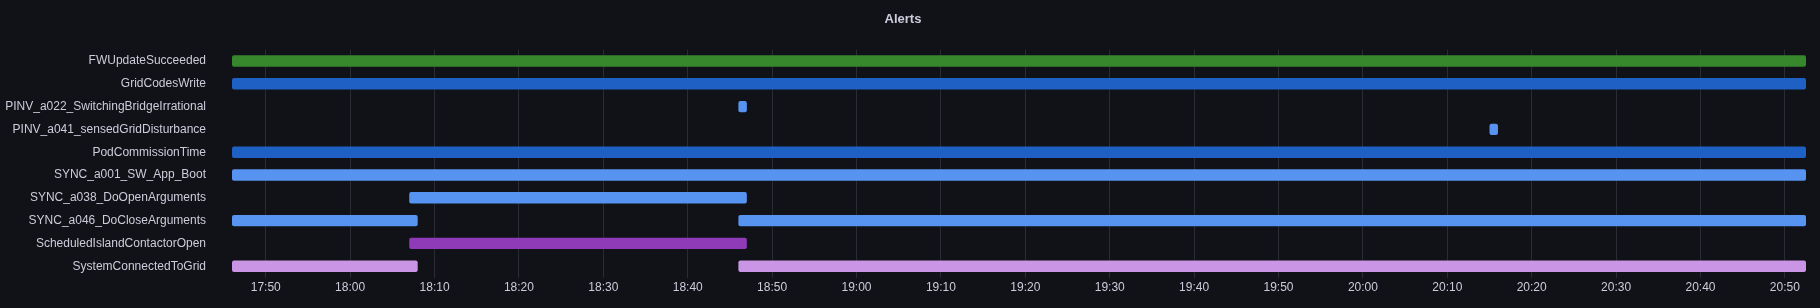  Describe the element at coordinates (1363, 287) in the screenshot. I see `x-tick-label: 20:00` at that location.